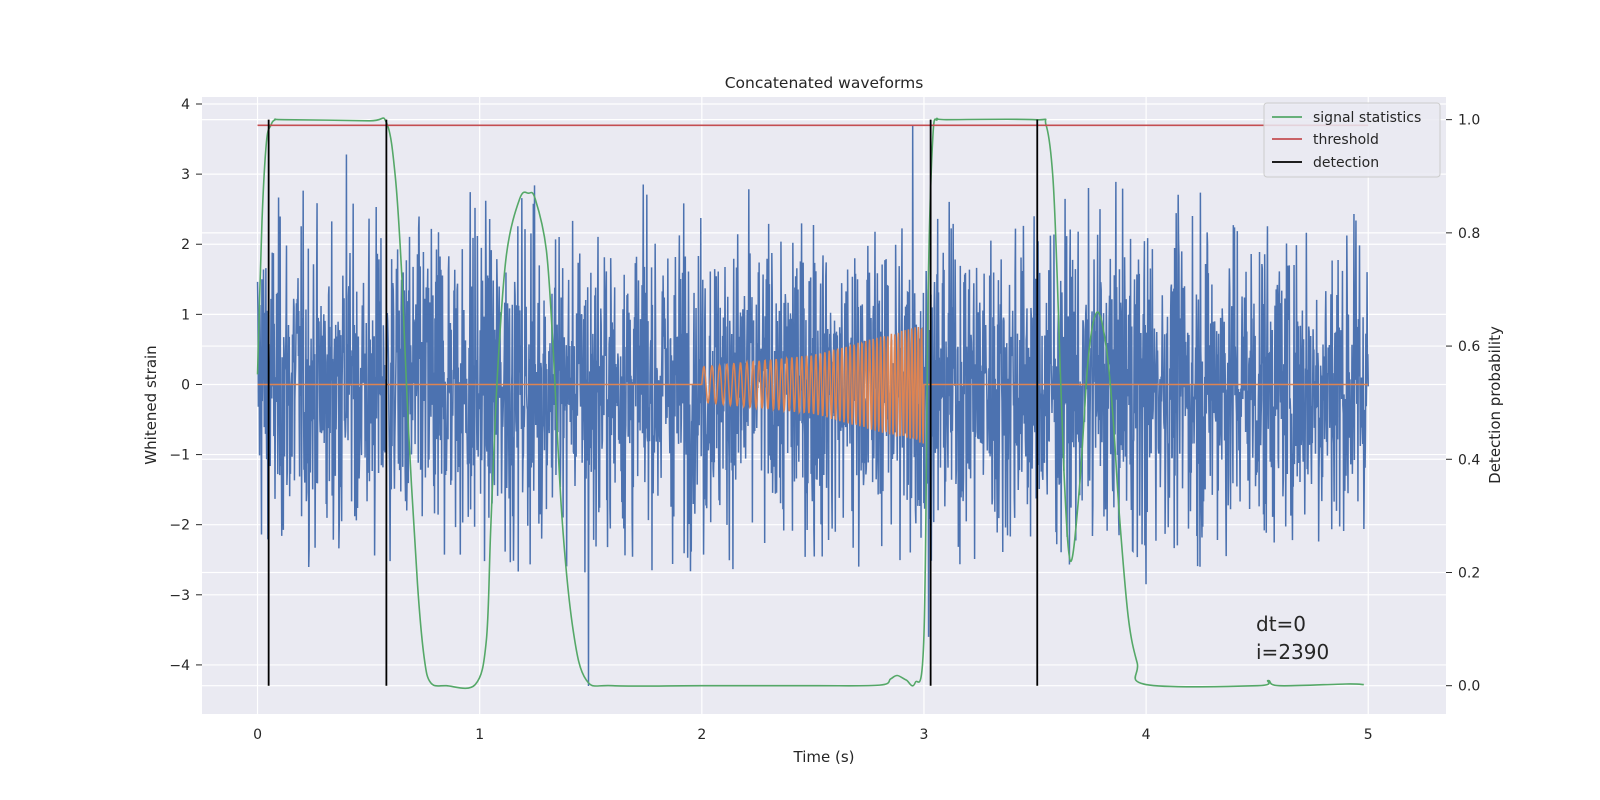  Describe the element at coordinates (813, 735) in the screenshot. I see `x-axis-ticks: 0 1 2 3 4 5` at that location.